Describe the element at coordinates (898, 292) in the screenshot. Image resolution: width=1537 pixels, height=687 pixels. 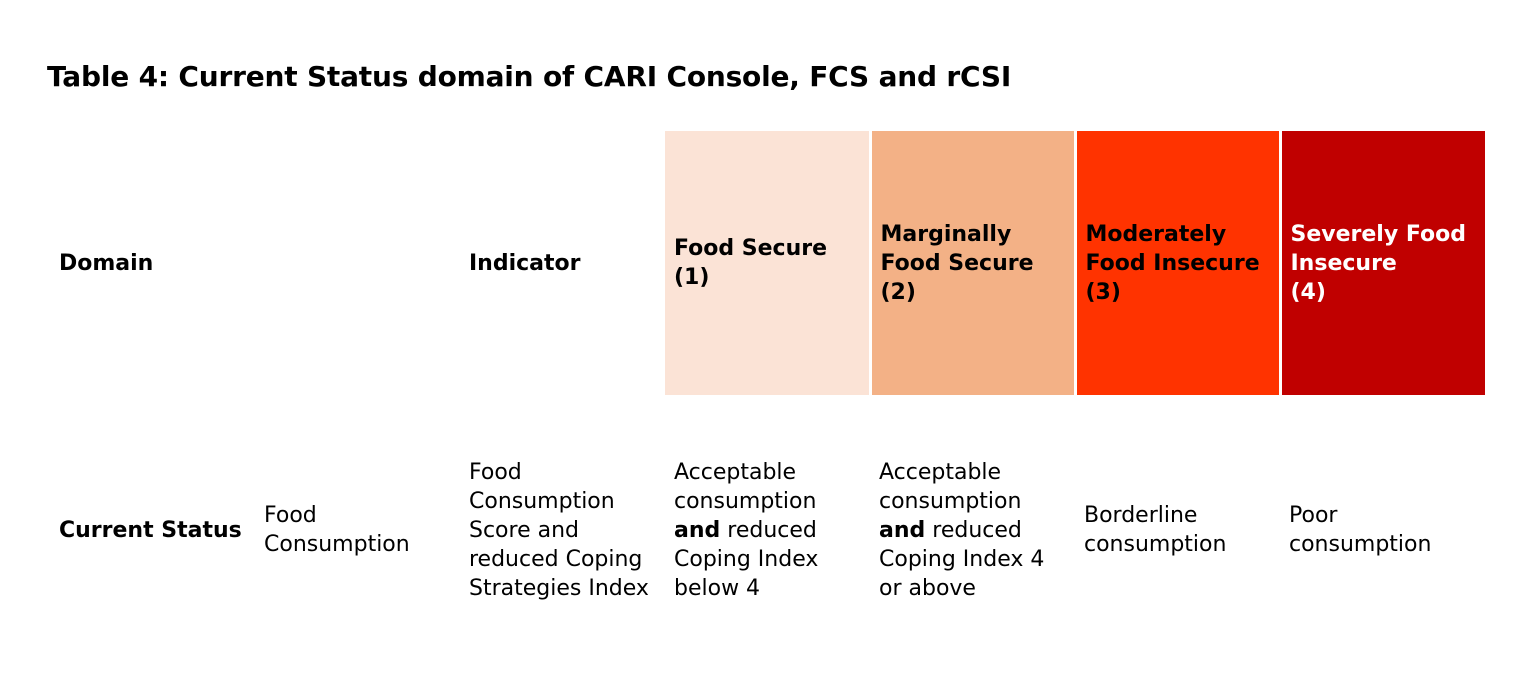
I see `category-code: (2)` at that location.